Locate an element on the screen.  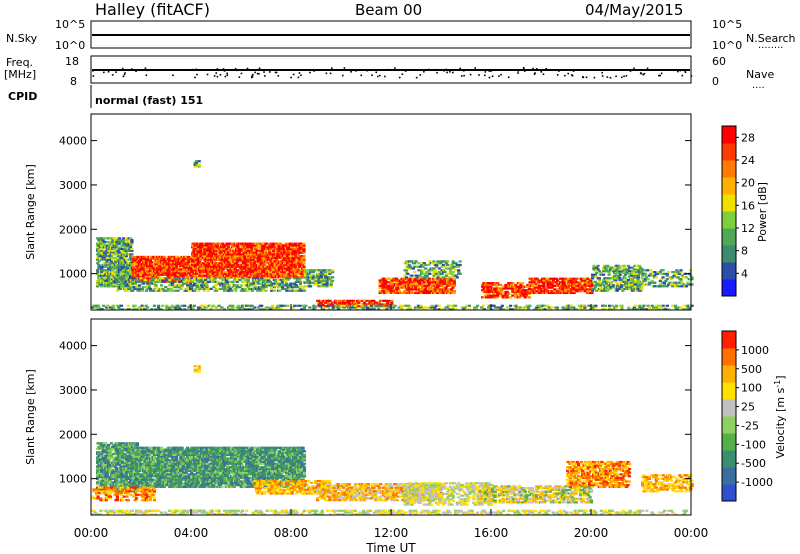
beam-title: Beam 00 is located at coordinates (388, 10).